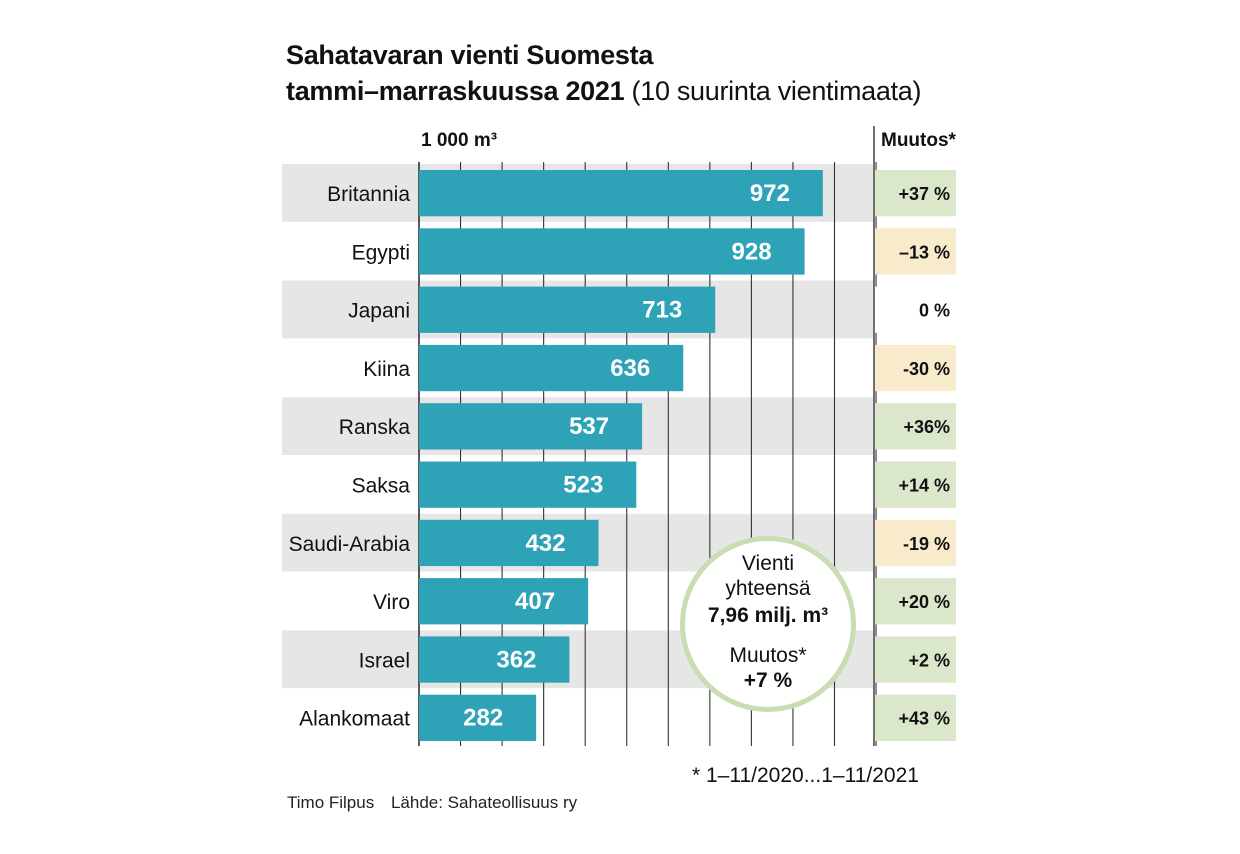  I want to click on author: Timo Filpus, so click(331, 802).